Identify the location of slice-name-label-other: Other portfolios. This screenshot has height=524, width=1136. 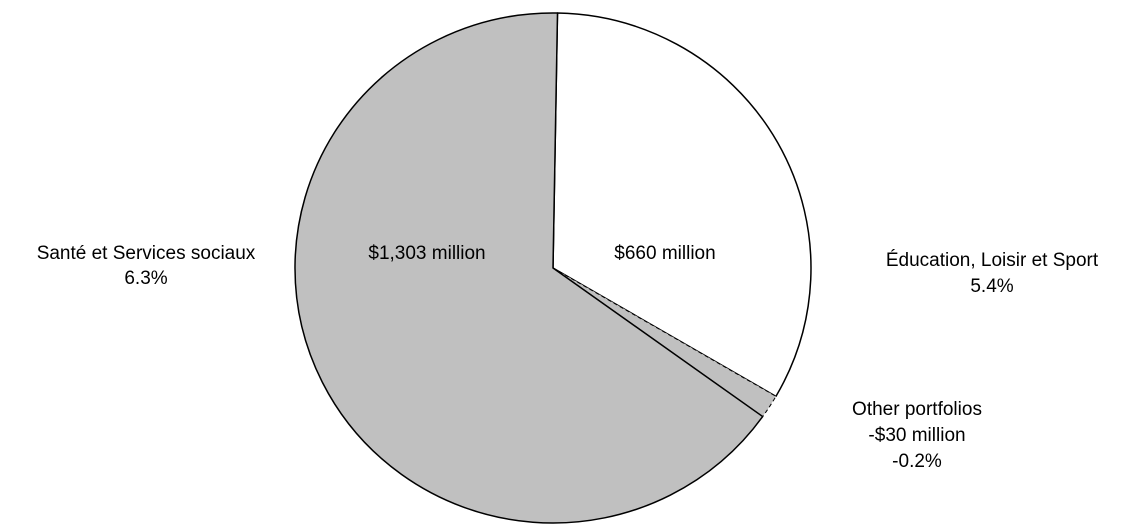
(917, 409).